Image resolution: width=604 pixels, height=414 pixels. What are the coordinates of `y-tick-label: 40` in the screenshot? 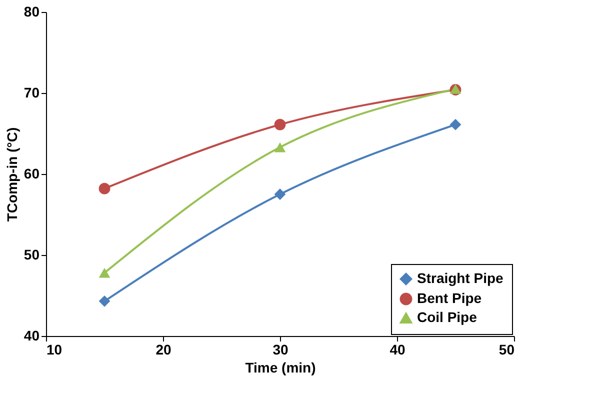 It's located at (32, 336).